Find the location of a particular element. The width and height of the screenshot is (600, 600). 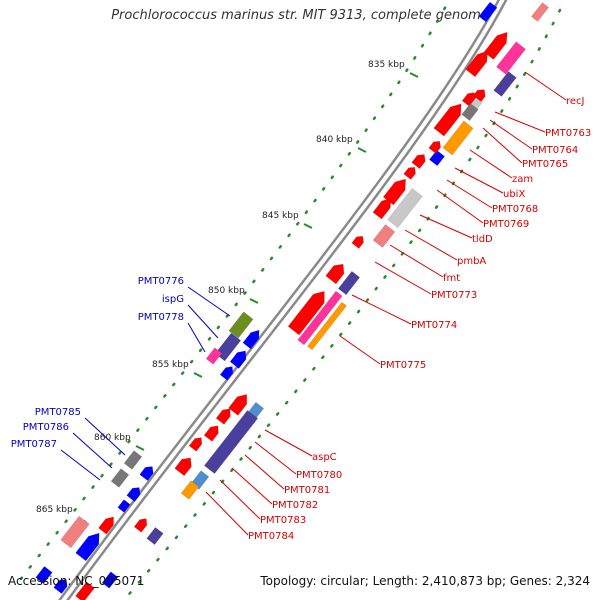

gene-label-forward: ubiX is located at coordinates (514, 194).